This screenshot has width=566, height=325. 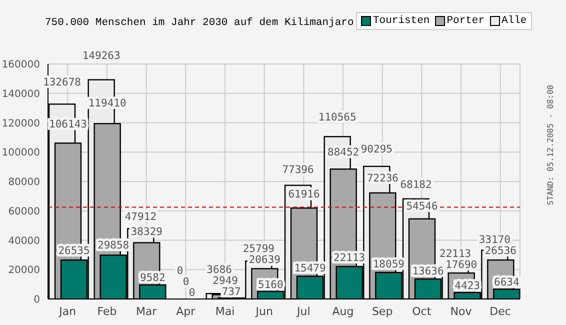 I want to click on data-label: 119410, so click(x=107, y=103).